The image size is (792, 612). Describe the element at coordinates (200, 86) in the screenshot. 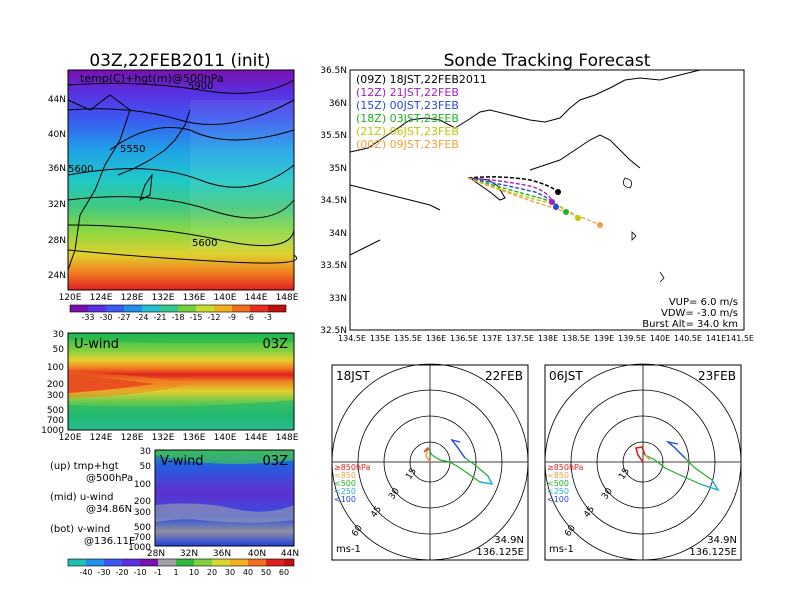

I see `svg-text: 5900` at that location.